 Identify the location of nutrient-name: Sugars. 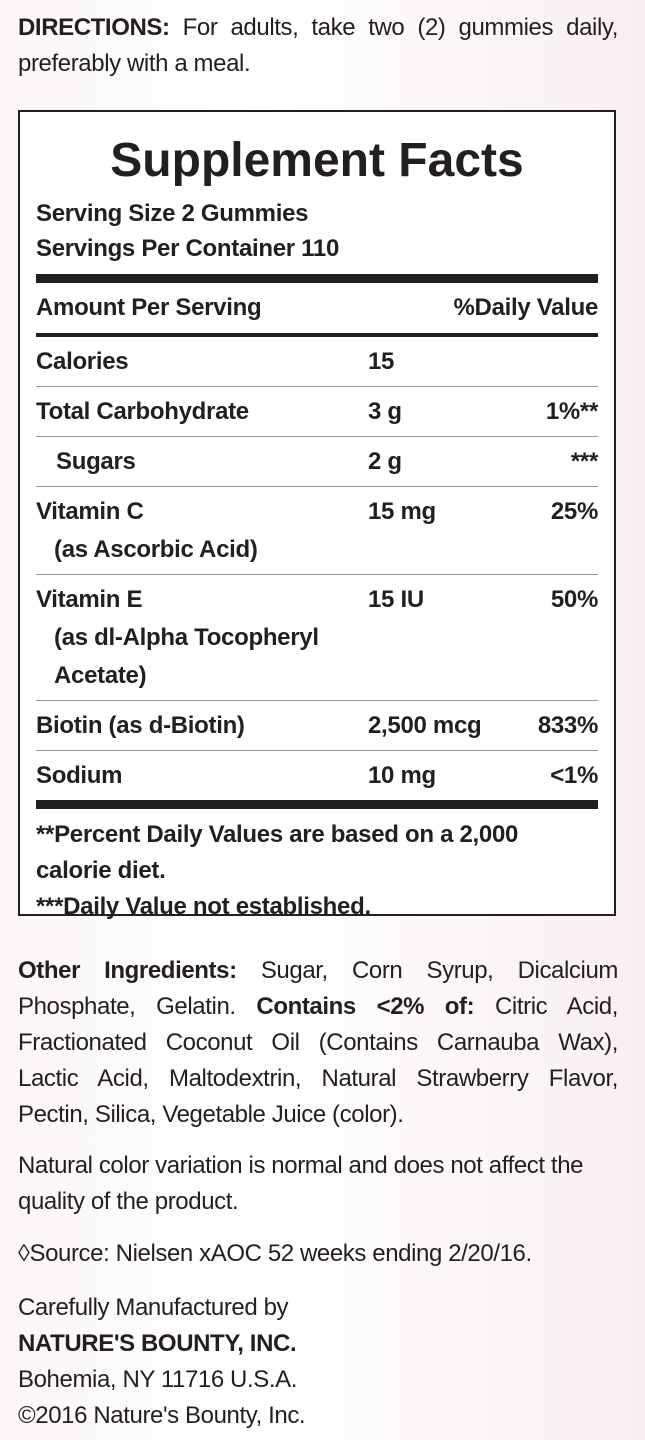
(96, 461).